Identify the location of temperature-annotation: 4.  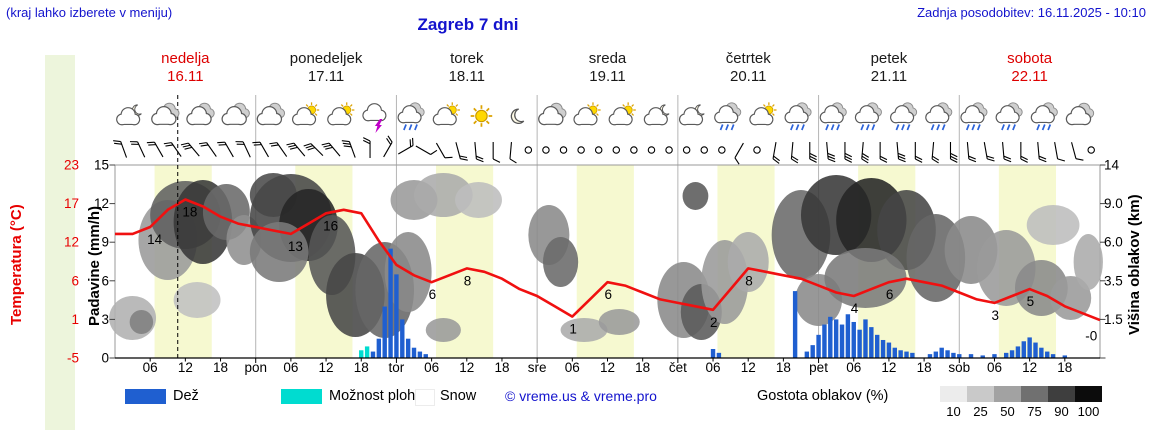
(855, 308).